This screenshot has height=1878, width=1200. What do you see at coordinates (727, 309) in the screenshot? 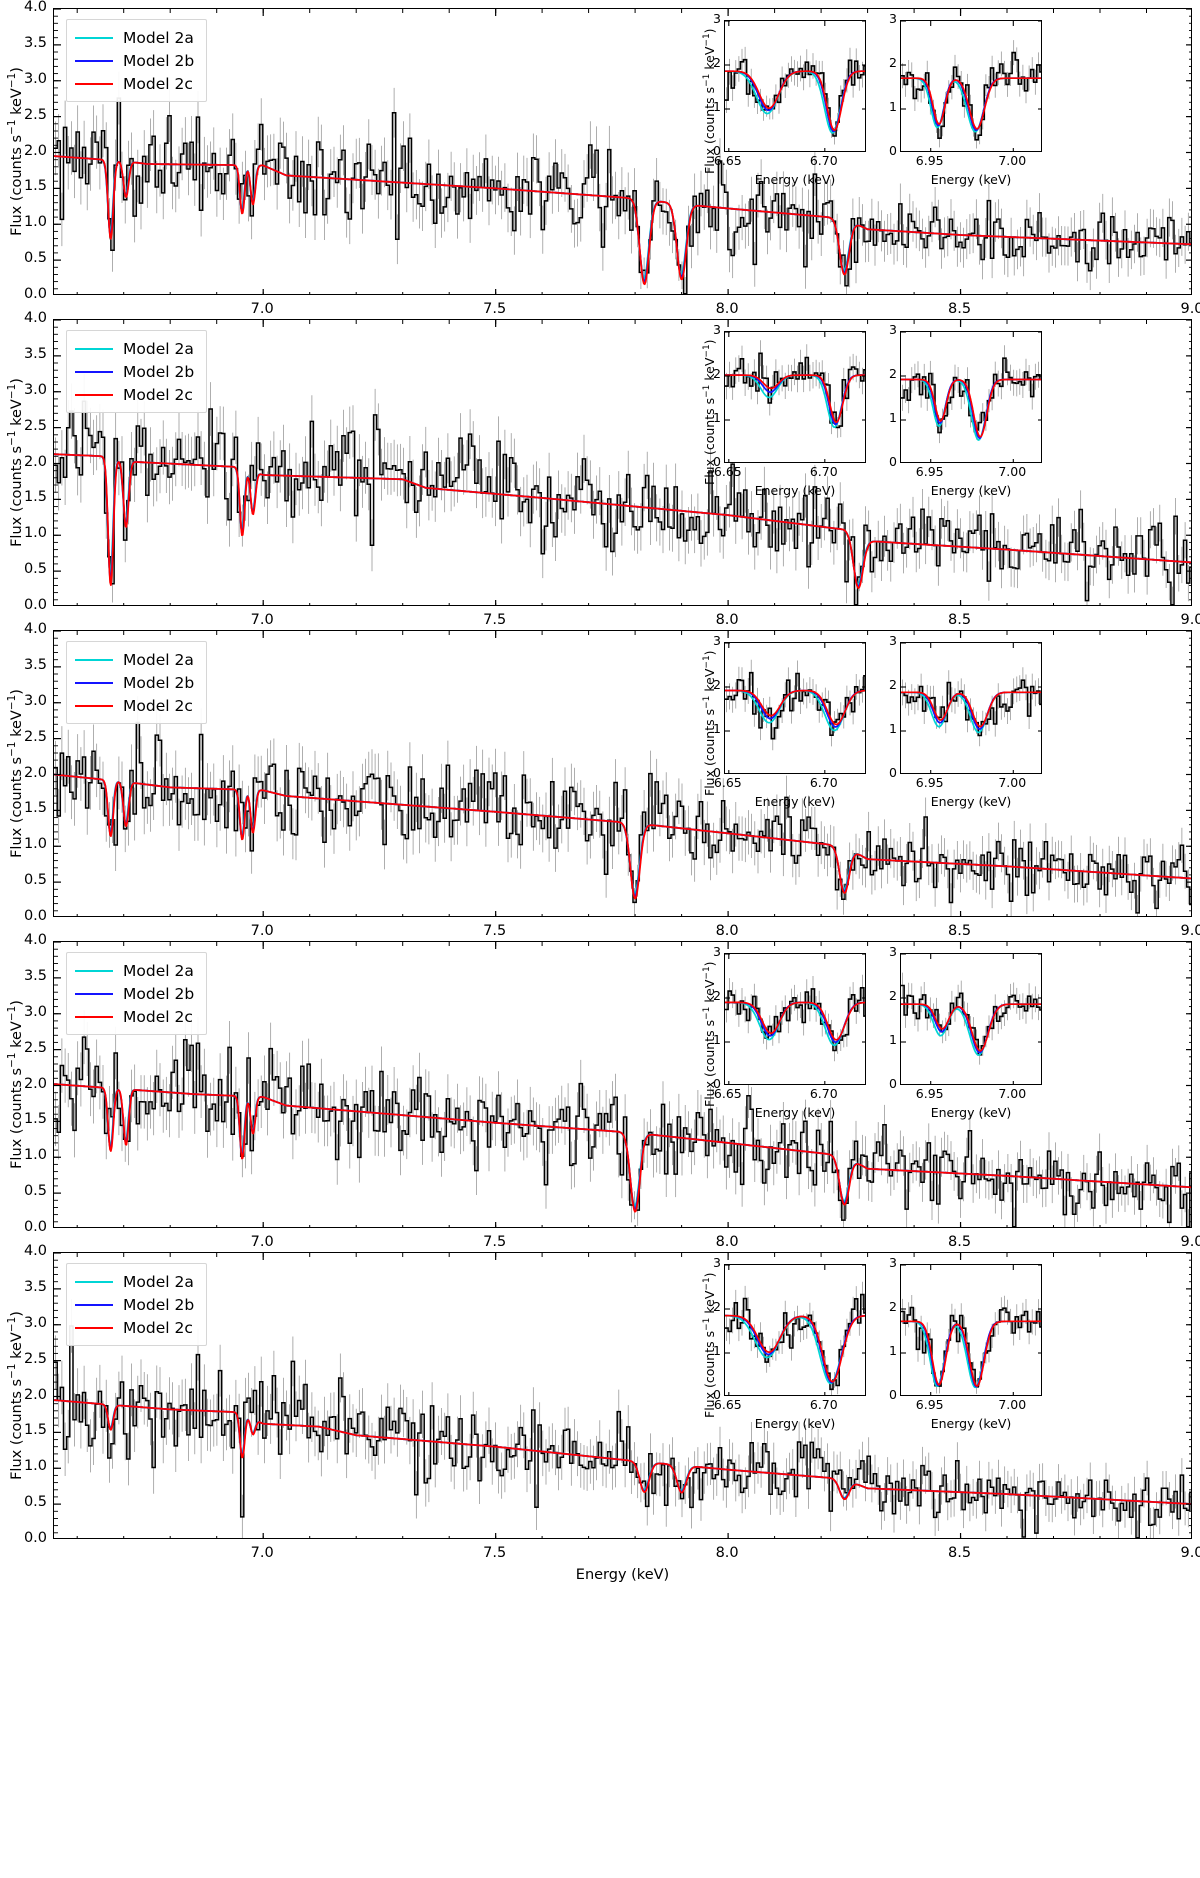
I see `x-tick-label: 8.0` at bounding box center [727, 309].